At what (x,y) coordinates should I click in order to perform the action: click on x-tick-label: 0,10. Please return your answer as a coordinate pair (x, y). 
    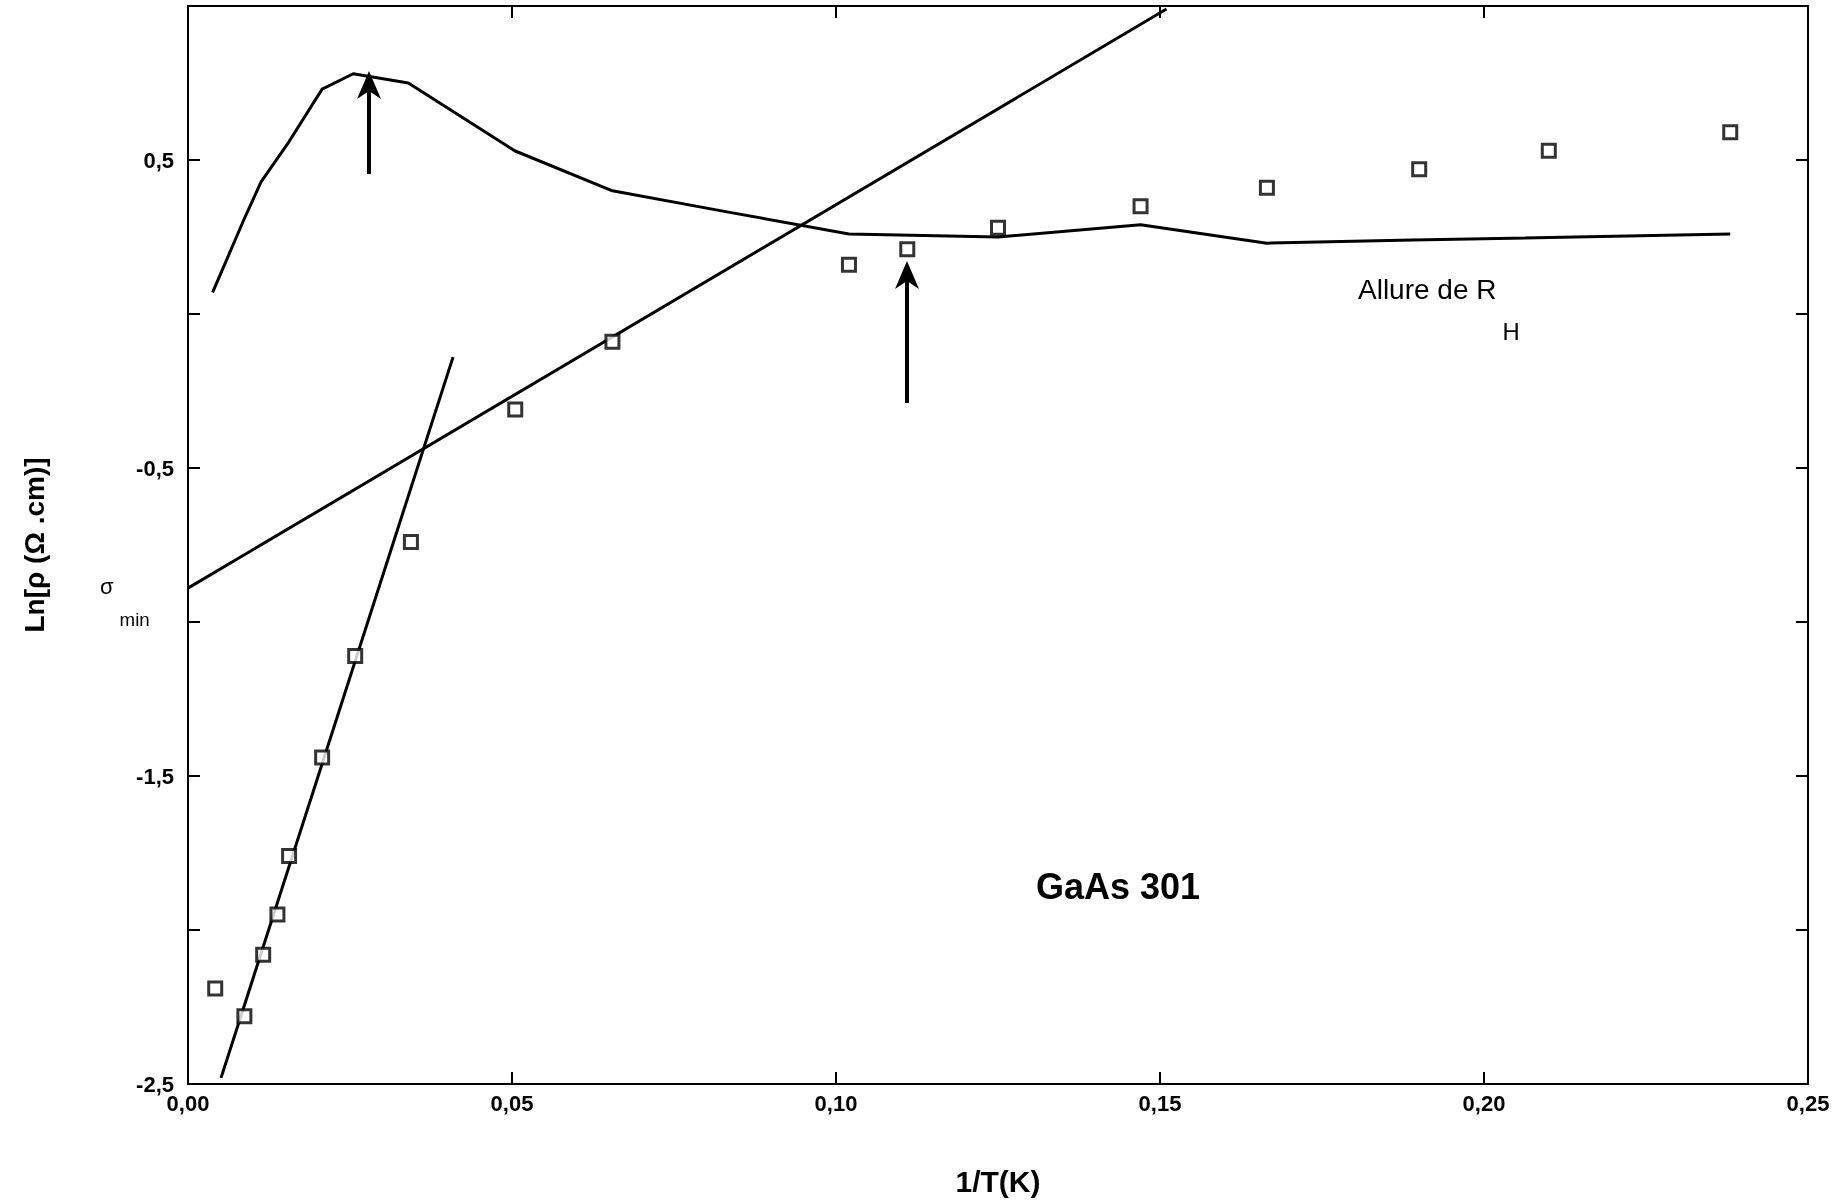
    Looking at the image, I should click on (836, 1103).